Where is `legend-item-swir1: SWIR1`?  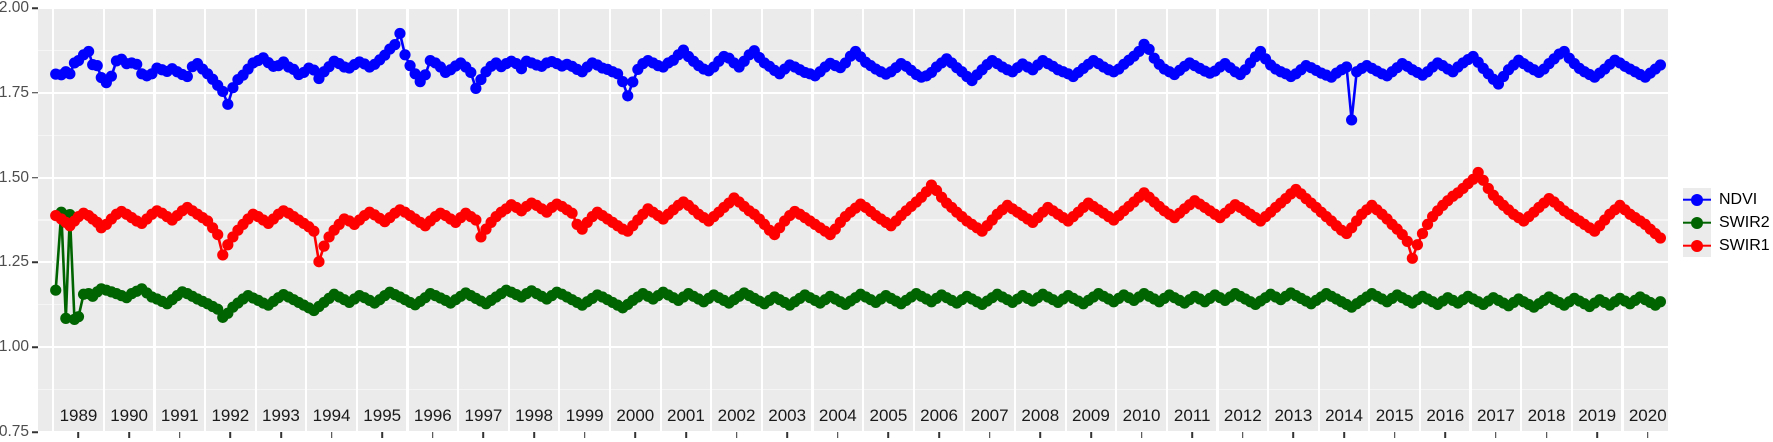
legend-item-swir1: SWIR1 is located at coordinates (1726, 245).